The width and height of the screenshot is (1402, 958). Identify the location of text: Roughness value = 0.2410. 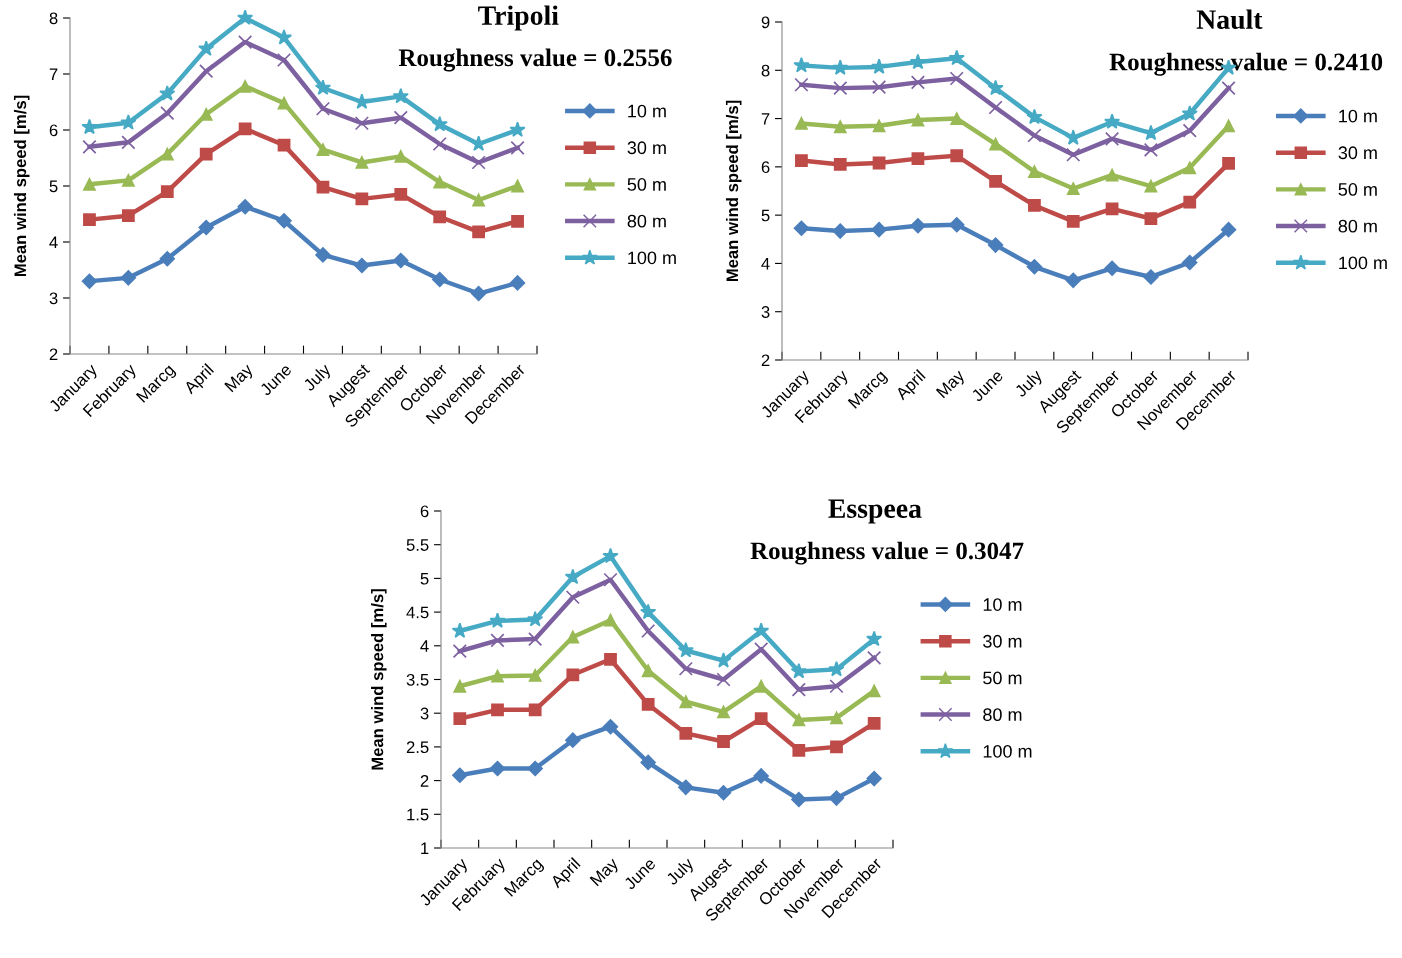
(1246, 64).